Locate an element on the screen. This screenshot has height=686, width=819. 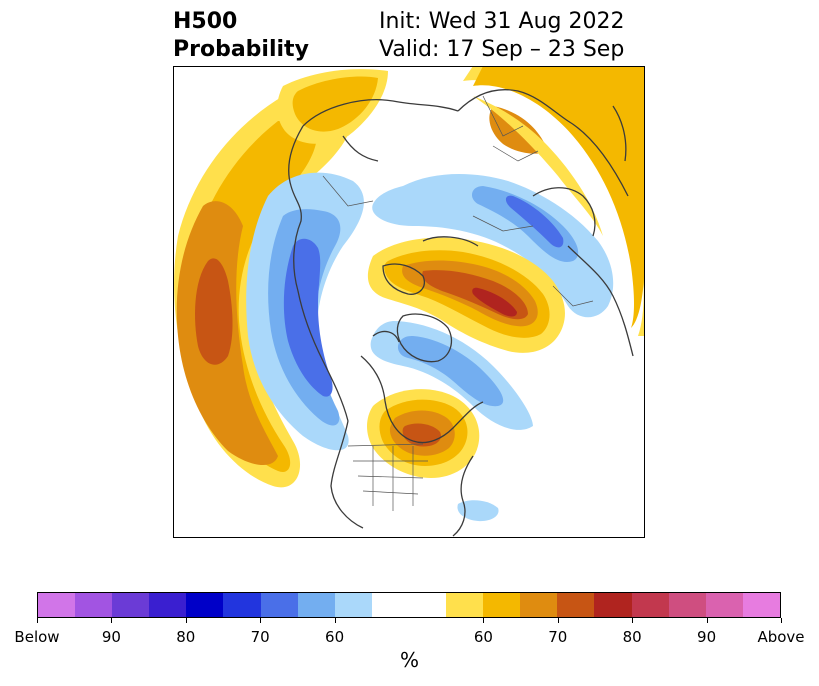
title-h500: H500 is located at coordinates (205, 21).